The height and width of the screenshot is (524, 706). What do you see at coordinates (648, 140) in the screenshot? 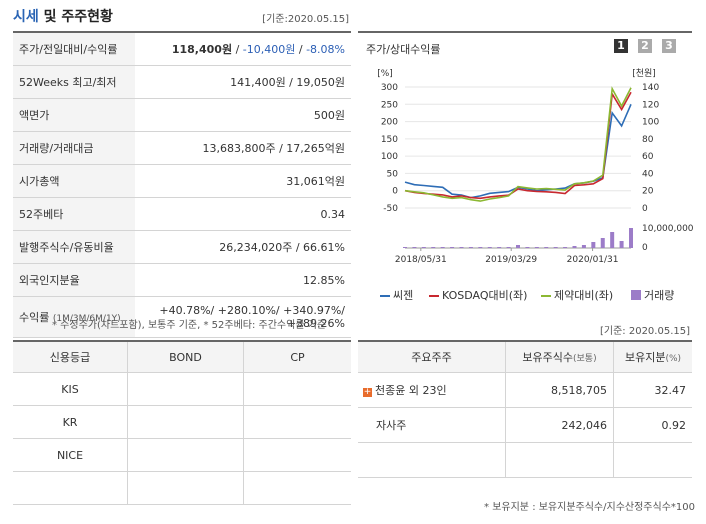
I see `right-tick-label: 80` at bounding box center [648, 140].